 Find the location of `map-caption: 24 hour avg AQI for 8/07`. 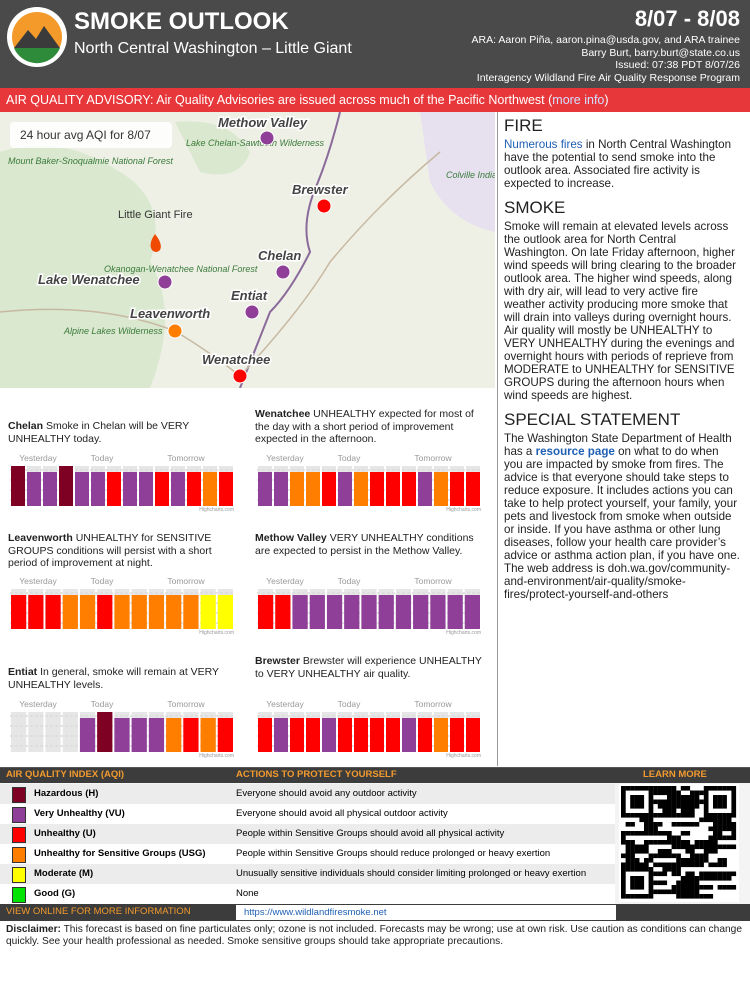

map-caption: 24 hour avg AQI for 8/07 is located at coordinates (85, 135).